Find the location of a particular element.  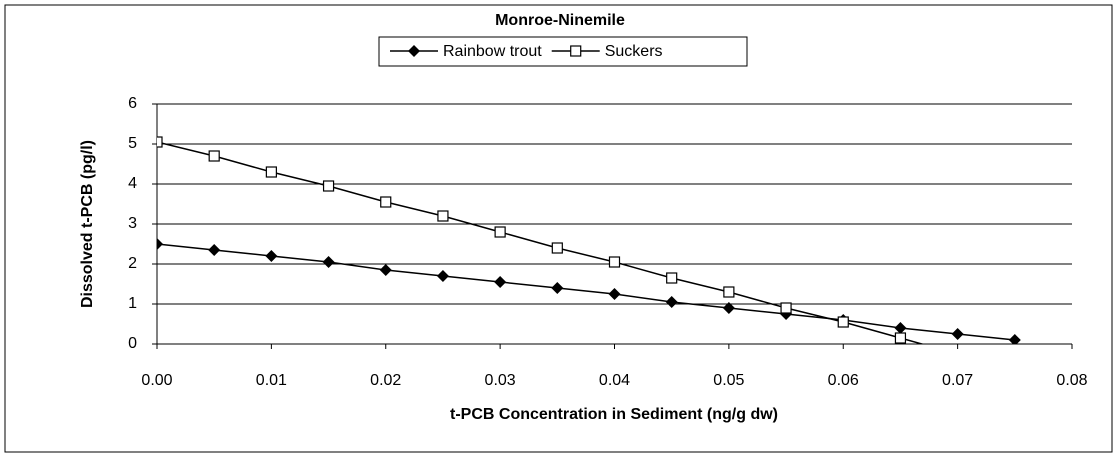

legend-label: Suckers is located at coordinates (634, 51).